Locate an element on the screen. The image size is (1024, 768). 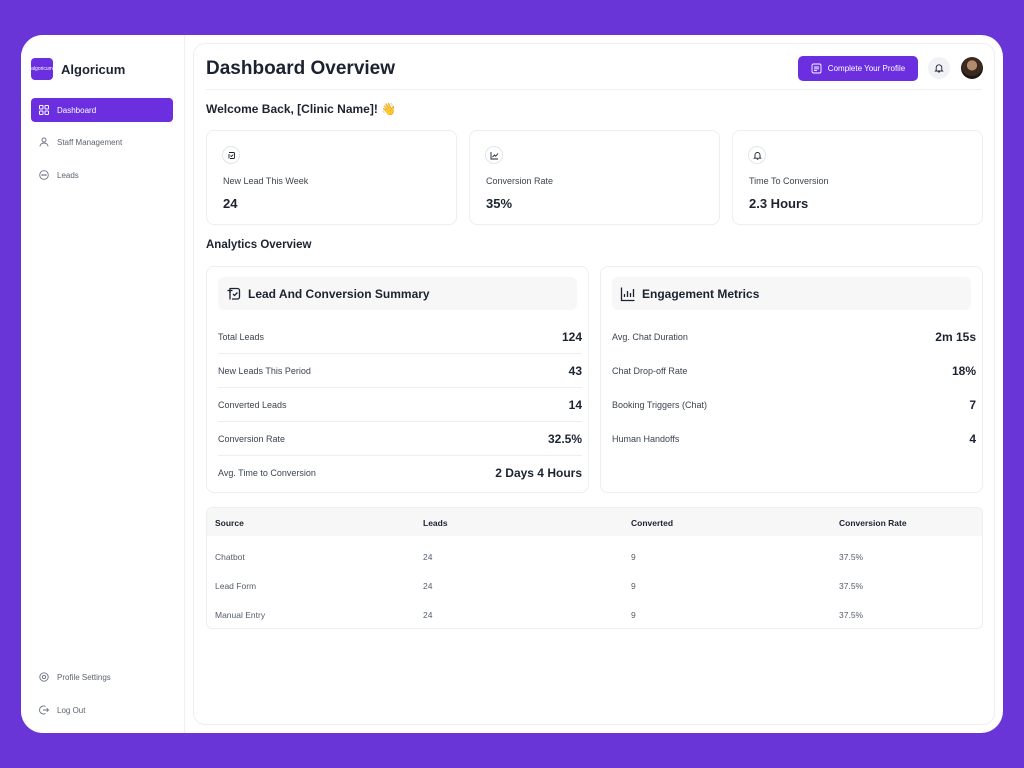
settings-icon is located at coordinates (44, 677).